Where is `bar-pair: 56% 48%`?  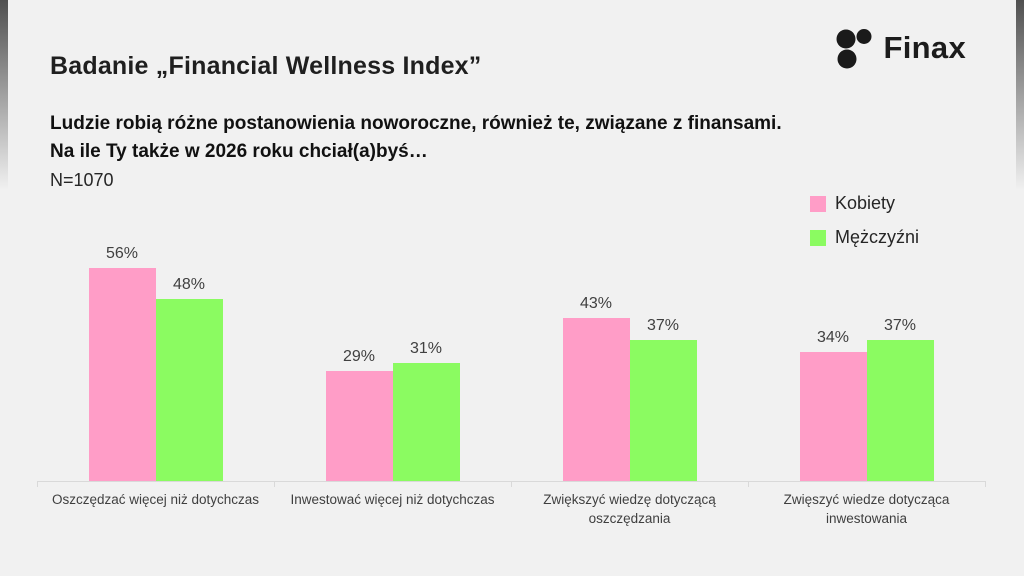 bar-pair: 56% 48% is located at coordinates (155, 363).